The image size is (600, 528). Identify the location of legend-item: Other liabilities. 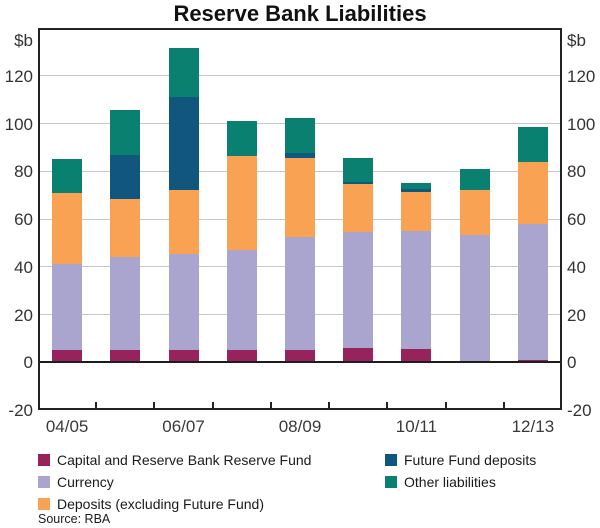
(440, 482).